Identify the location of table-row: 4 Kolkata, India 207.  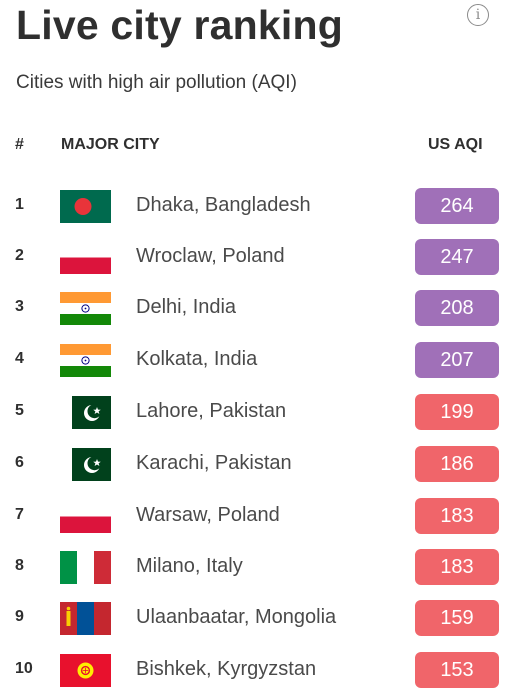
(259, 360).